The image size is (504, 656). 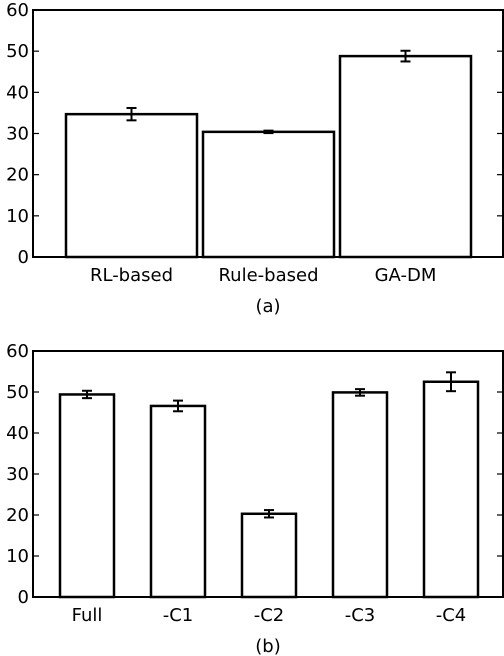 I want to click on category-label: Full, so click(x=87, y=615).